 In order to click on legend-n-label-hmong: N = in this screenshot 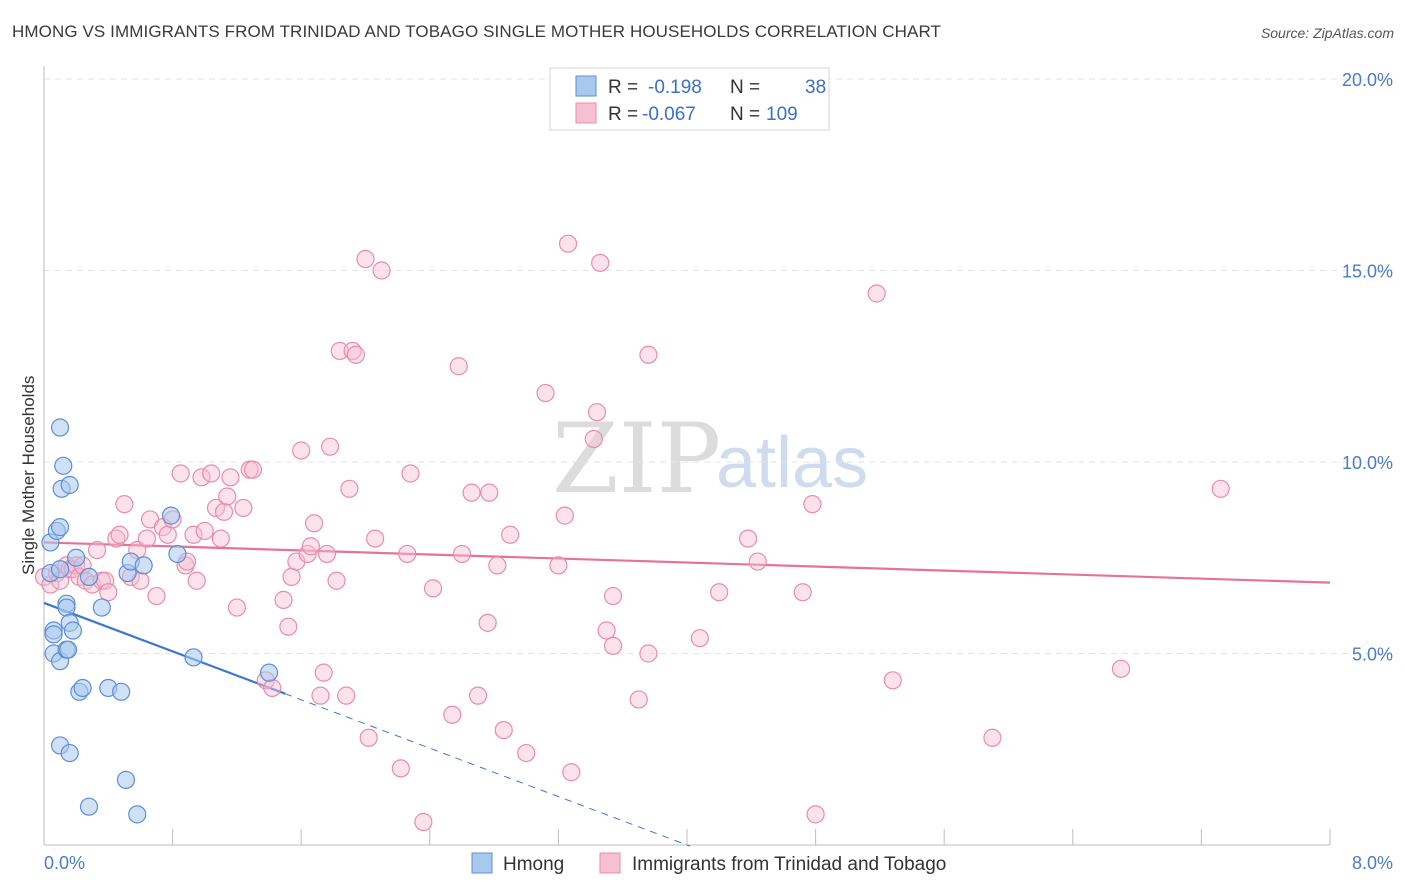, I will do `click(745, 87)`.